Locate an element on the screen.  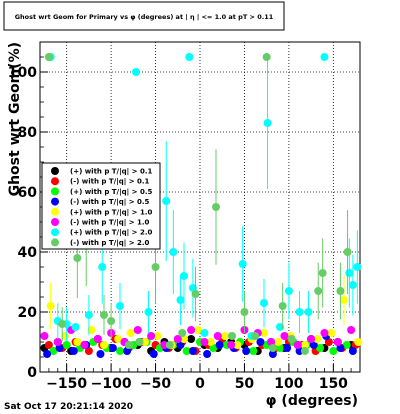
x-tick-label: 50 is located at coordinates (245, 384).